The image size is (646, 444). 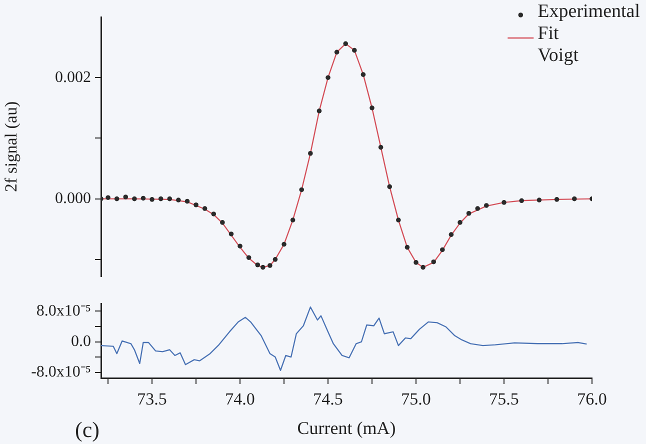 What do you see at coordinates (240, 399) in the screenshot?
I see `x-tick-label: 74.0` at bounding box center [240, 399].